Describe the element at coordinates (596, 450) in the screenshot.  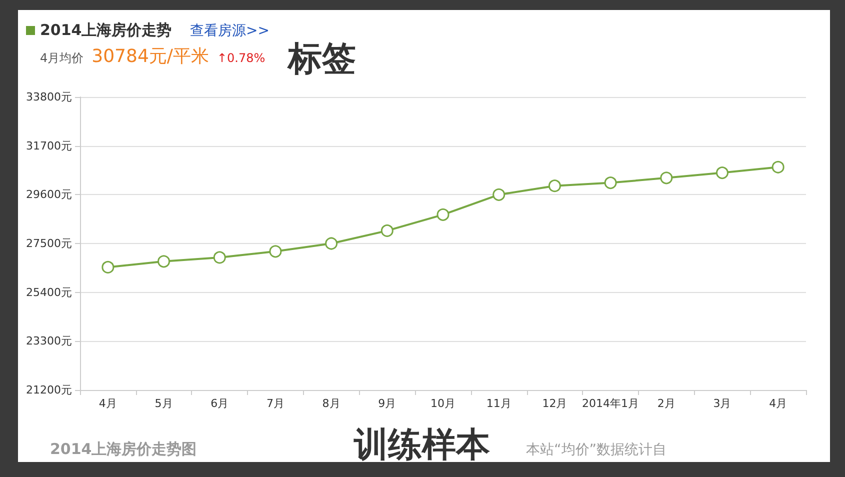
I see `text: 本站“均价”数据统计自` at that location.